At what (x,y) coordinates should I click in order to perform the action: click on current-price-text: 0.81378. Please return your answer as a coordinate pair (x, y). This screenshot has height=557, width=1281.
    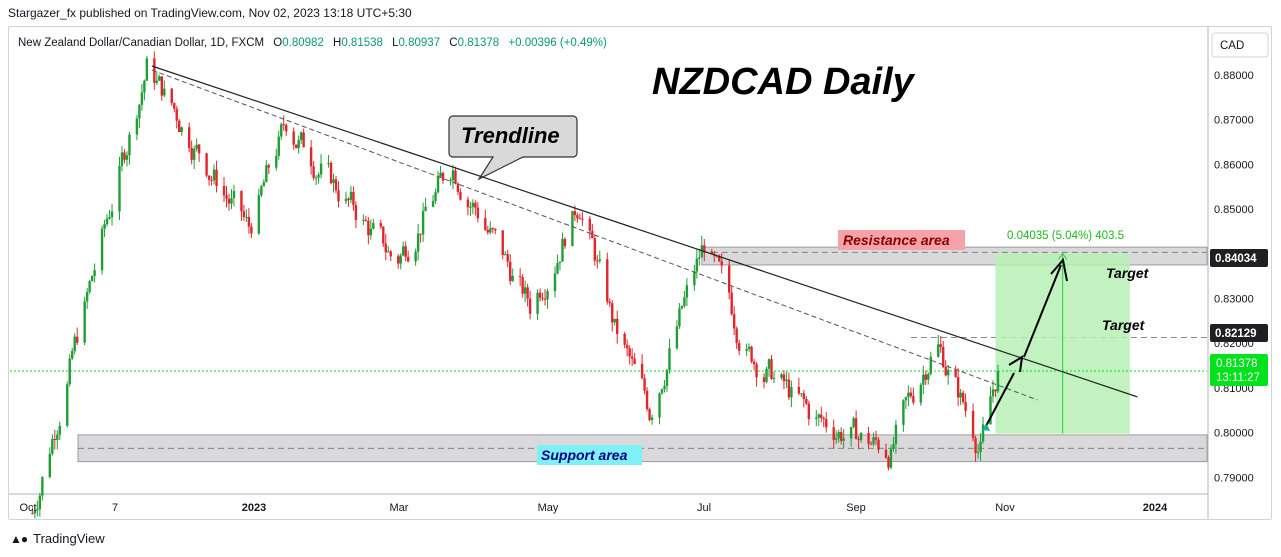
    Looking at the image, I should click on (1237, 364).